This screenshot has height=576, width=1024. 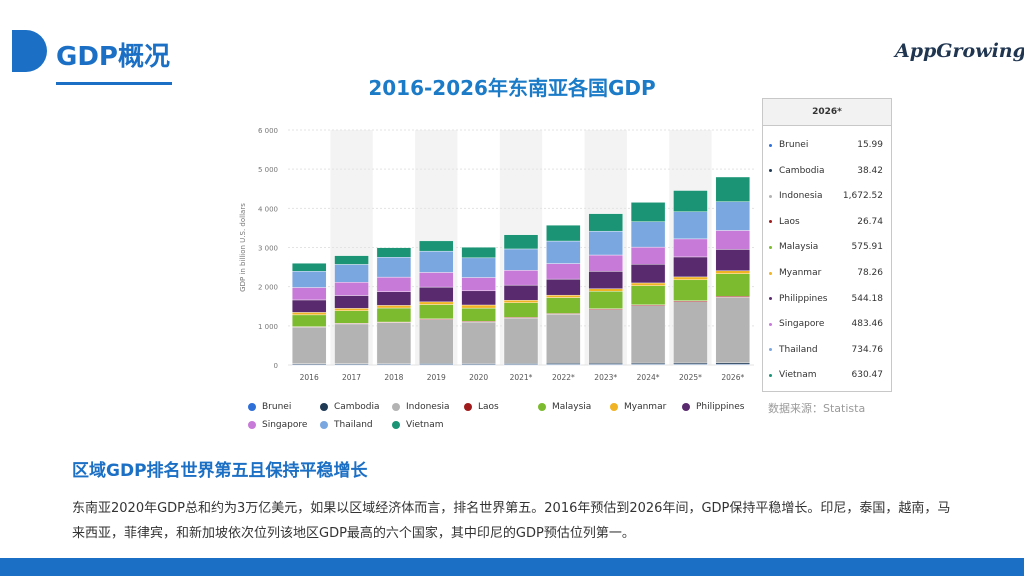 What do you see at coordinates (393, 377) in the screenshot?
I see `x-tick-label: 2018` at bounding box center [393, 377].